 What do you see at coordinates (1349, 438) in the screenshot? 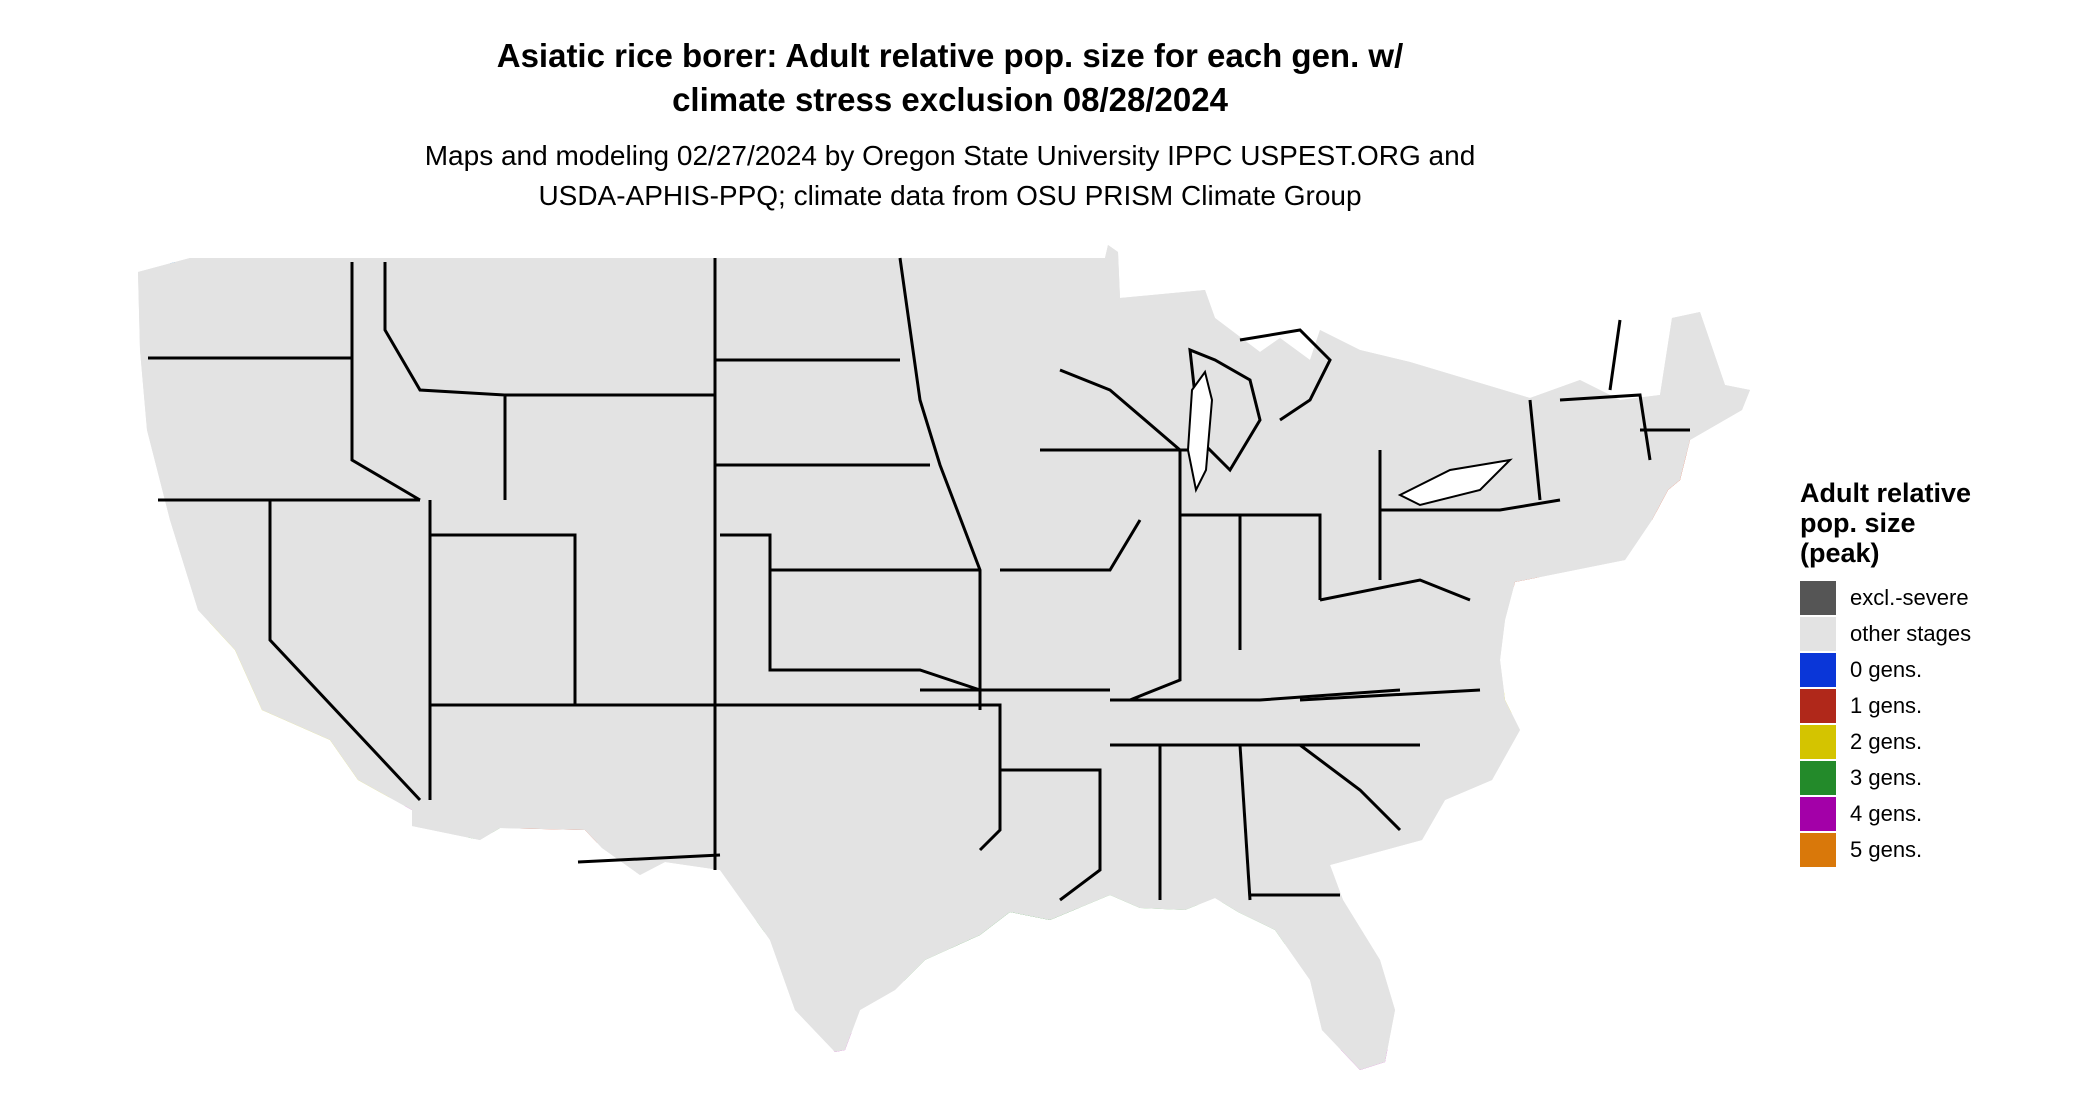
I see `great-lakes` at bounding box center [1349, 438].